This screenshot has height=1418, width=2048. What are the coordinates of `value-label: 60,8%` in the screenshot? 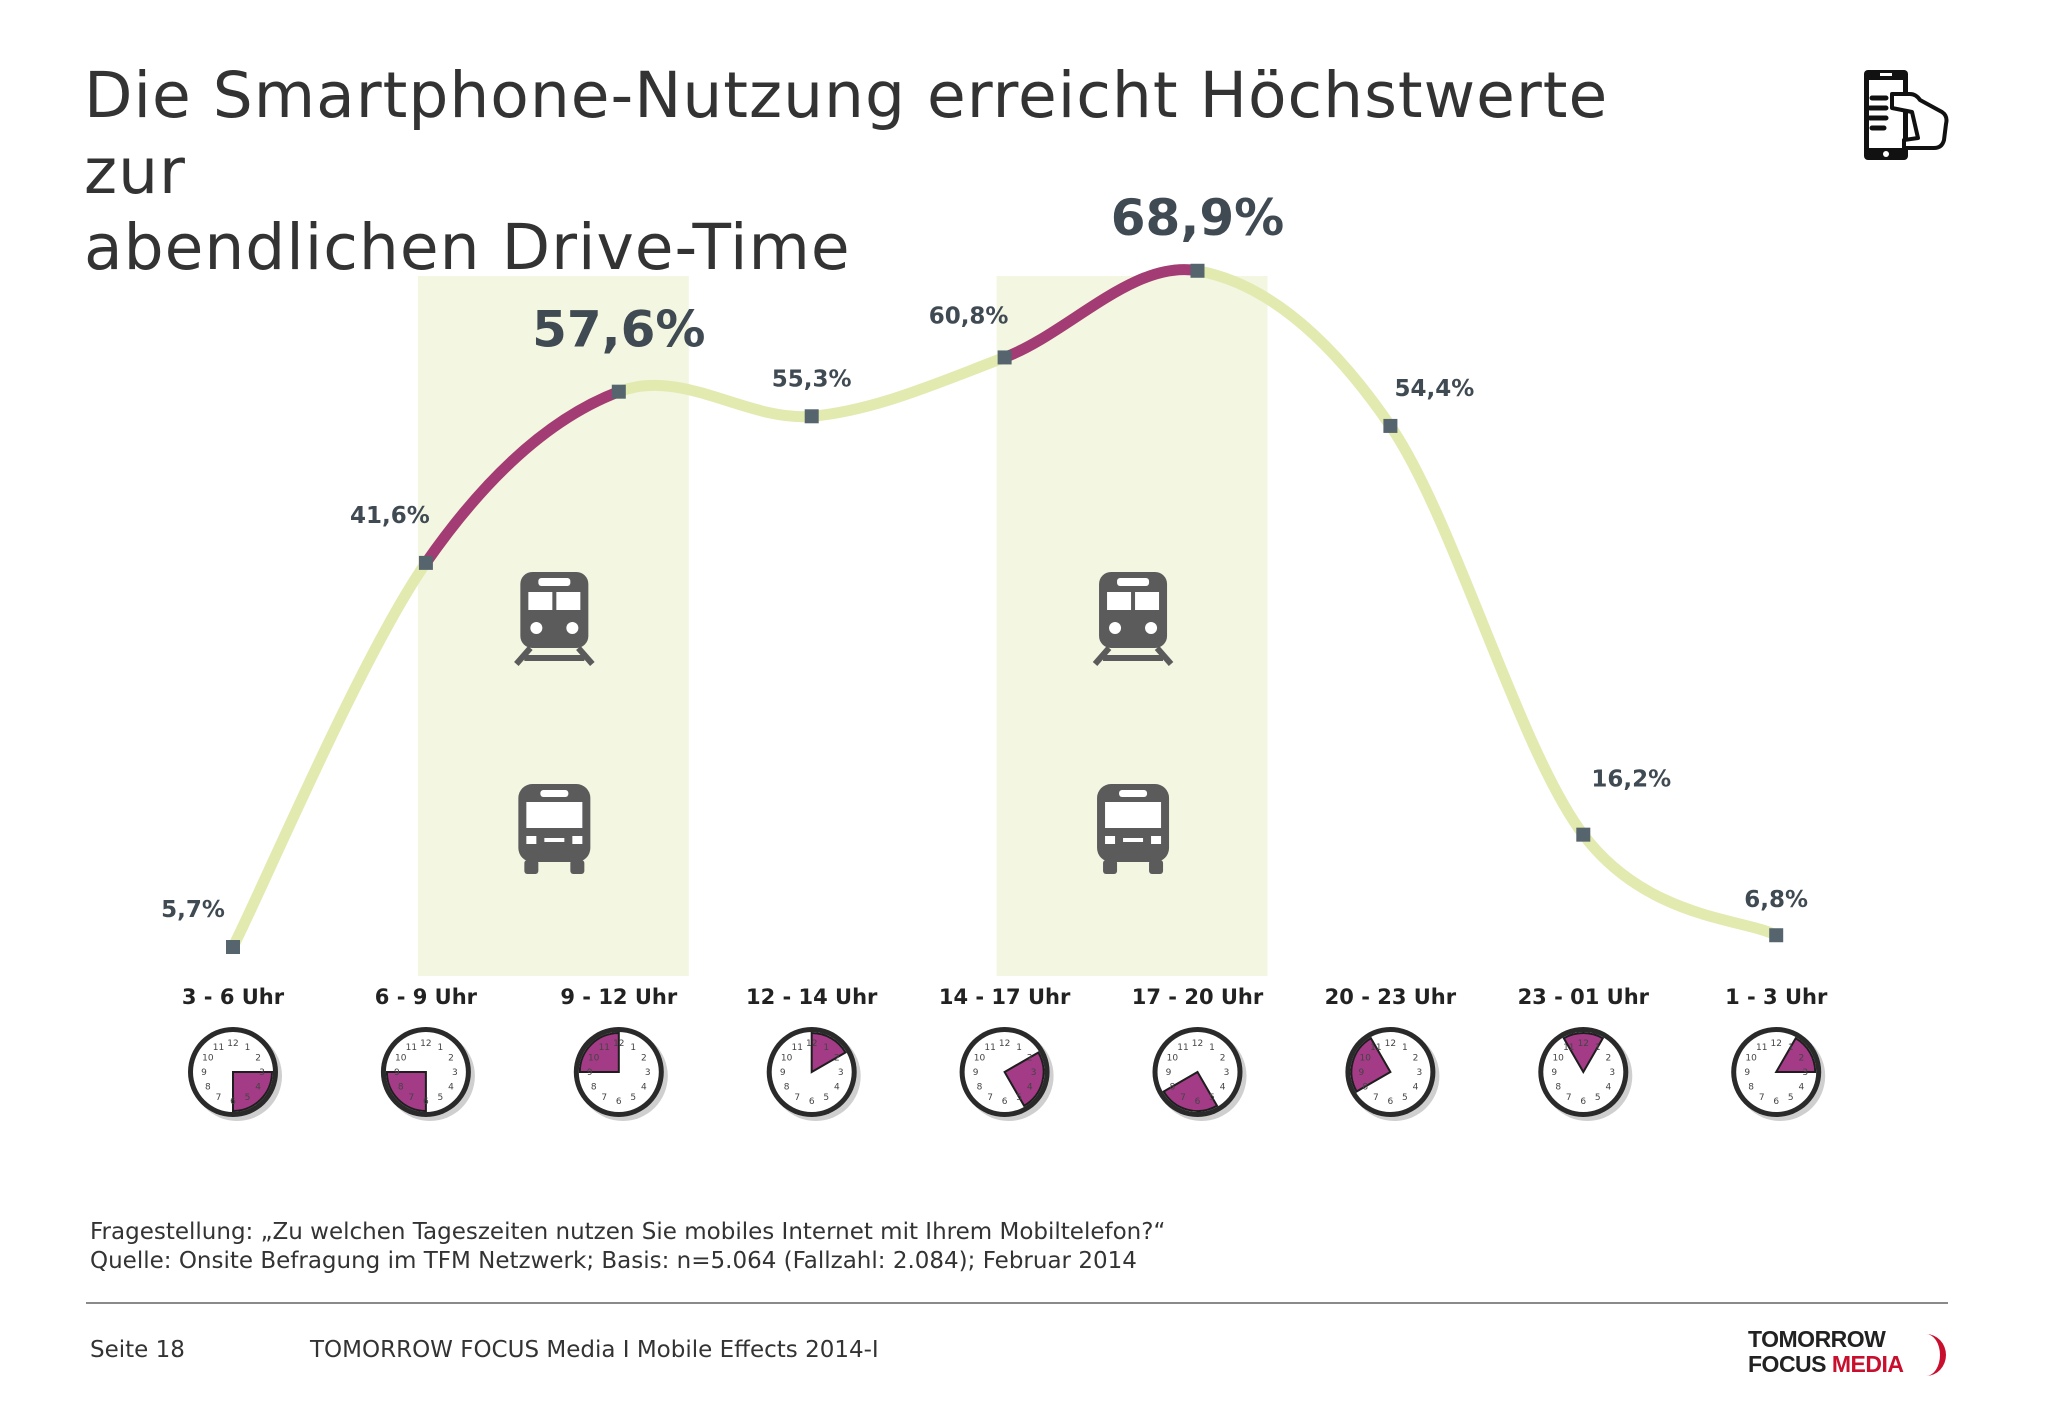 It's located at (969, 316).